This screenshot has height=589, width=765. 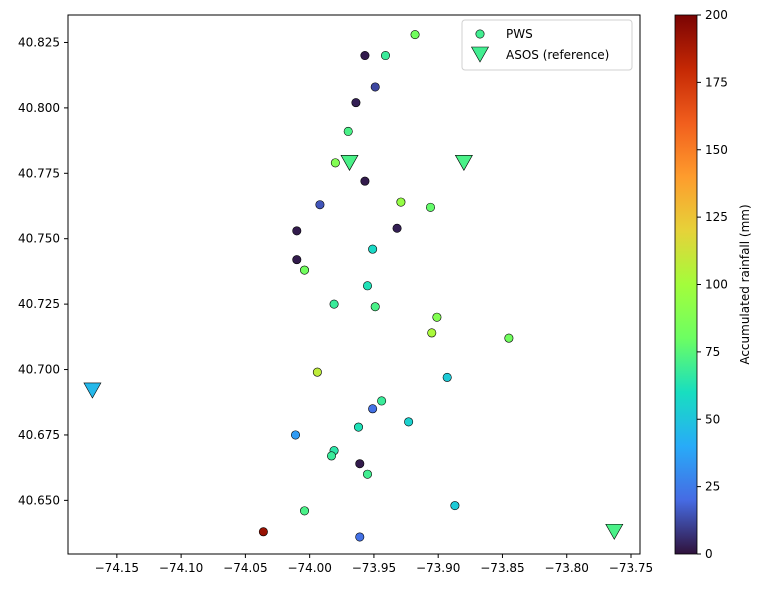 What do you see at coordinates (502, 568) in the screenshot?
I see `x-tick-label: −73.85` at bounding box center [502, 568].